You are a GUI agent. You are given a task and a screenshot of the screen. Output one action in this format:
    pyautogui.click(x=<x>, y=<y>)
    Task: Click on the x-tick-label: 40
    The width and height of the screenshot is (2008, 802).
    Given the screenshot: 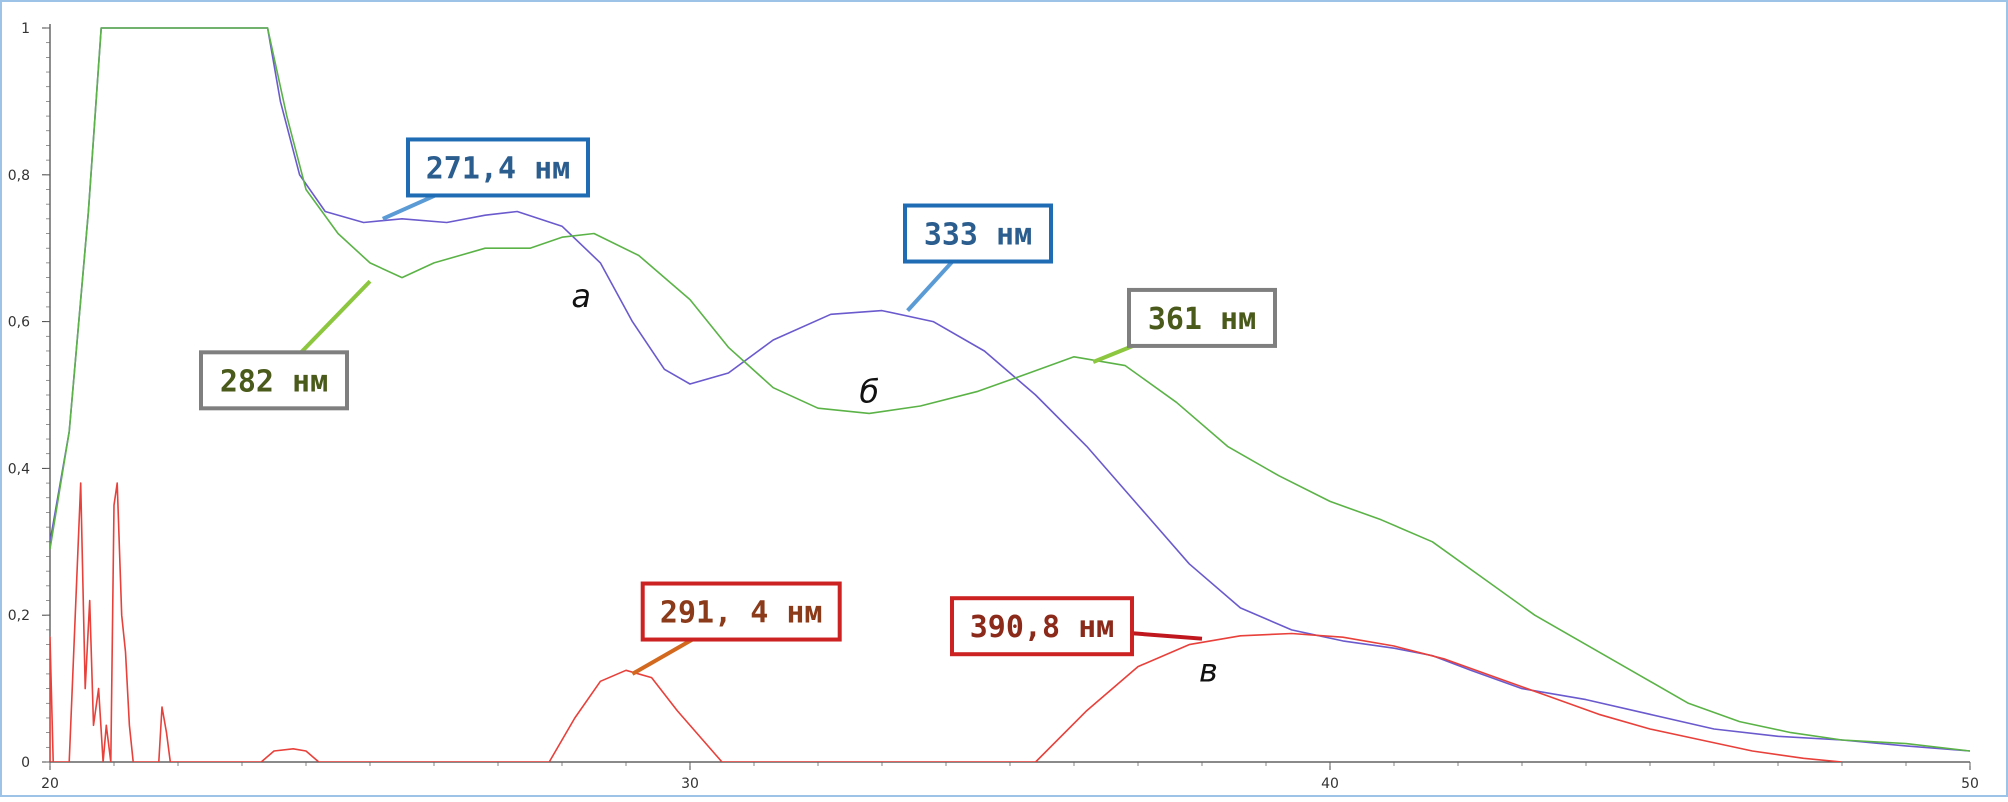 What is the action you would take?
    pyautogui.click(x=1330, y=784)
    